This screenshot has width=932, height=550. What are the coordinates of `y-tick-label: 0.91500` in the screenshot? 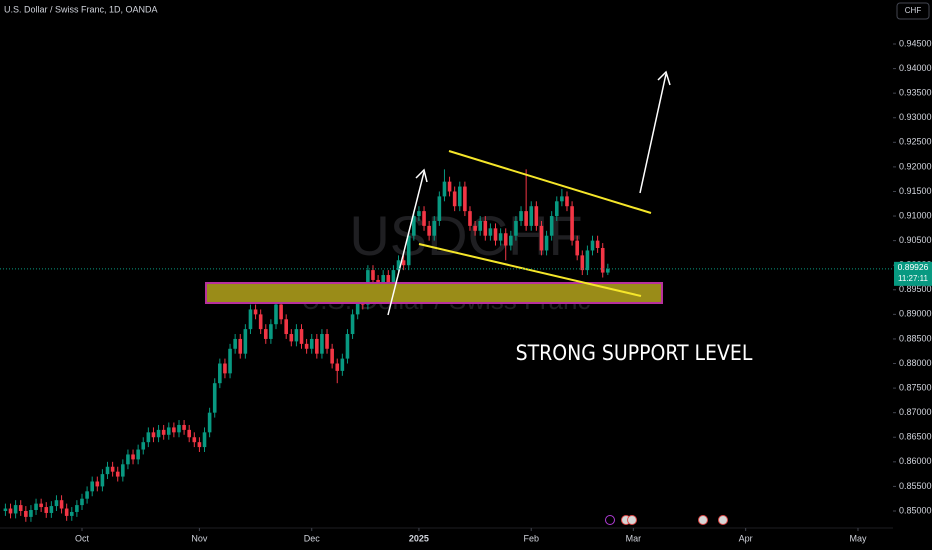 It's located at (915, 191).